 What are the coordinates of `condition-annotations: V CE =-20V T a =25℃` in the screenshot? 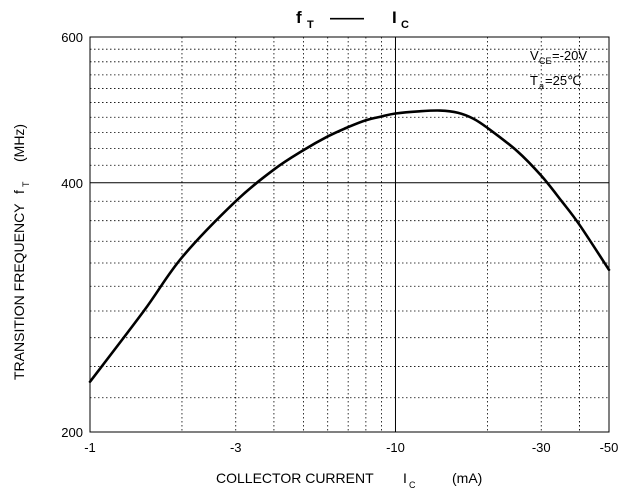 It's located at (558, 69).